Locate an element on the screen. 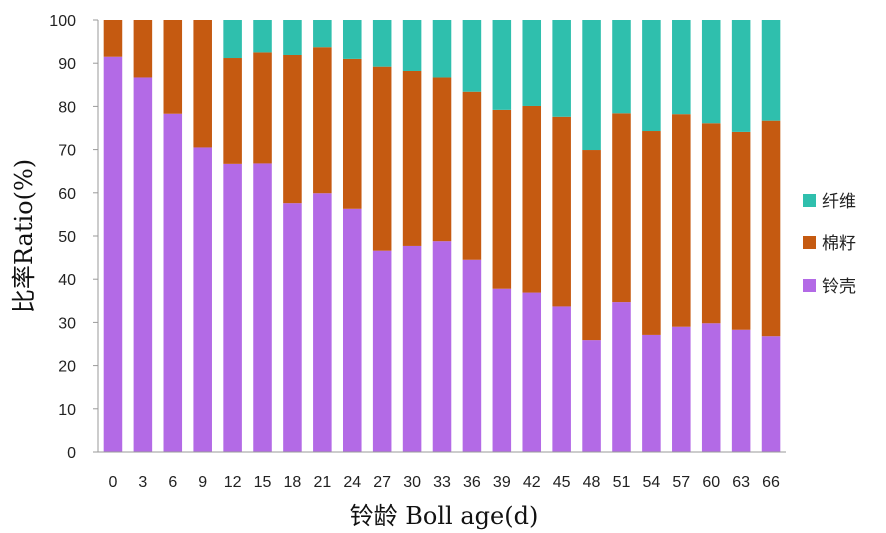 The width and height of the screenshot is (886, 533). x-tick-label: 42 is located at coordinates (532, 482).